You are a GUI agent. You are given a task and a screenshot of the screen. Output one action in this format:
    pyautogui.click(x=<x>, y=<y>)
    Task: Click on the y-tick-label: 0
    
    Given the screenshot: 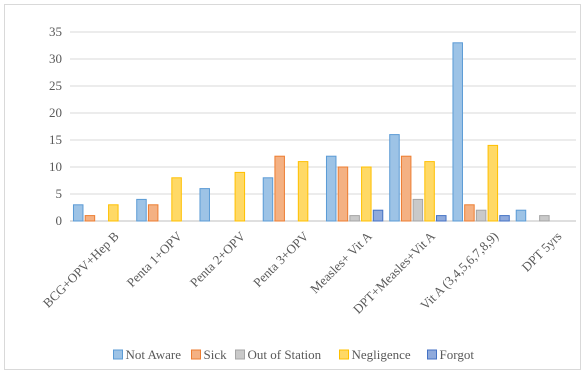 What is the action you would take?
    pyautogui.click(x=59, y=220)
    